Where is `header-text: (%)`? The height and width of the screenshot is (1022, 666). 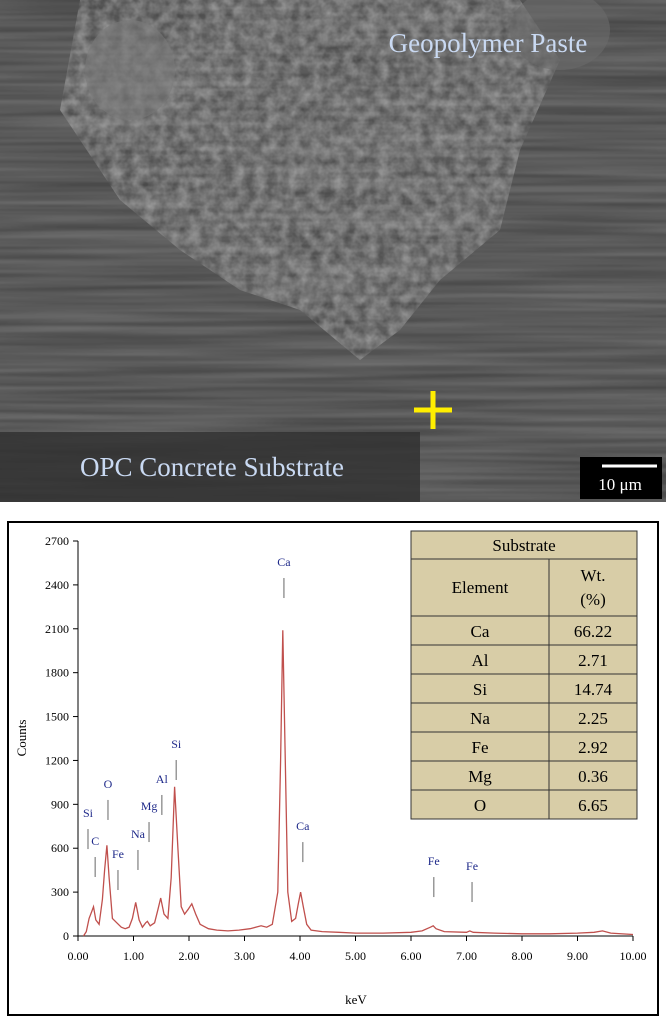
header-text: (%) is located at coordinates (592, 599).